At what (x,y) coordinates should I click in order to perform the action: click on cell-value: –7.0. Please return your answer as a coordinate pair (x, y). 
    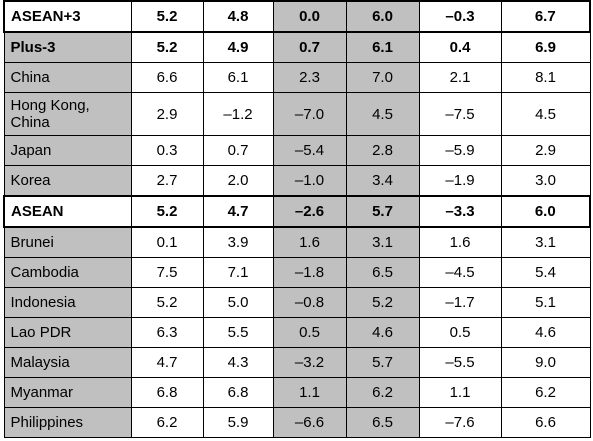
    Looking at the image, I should click on (309, 114).